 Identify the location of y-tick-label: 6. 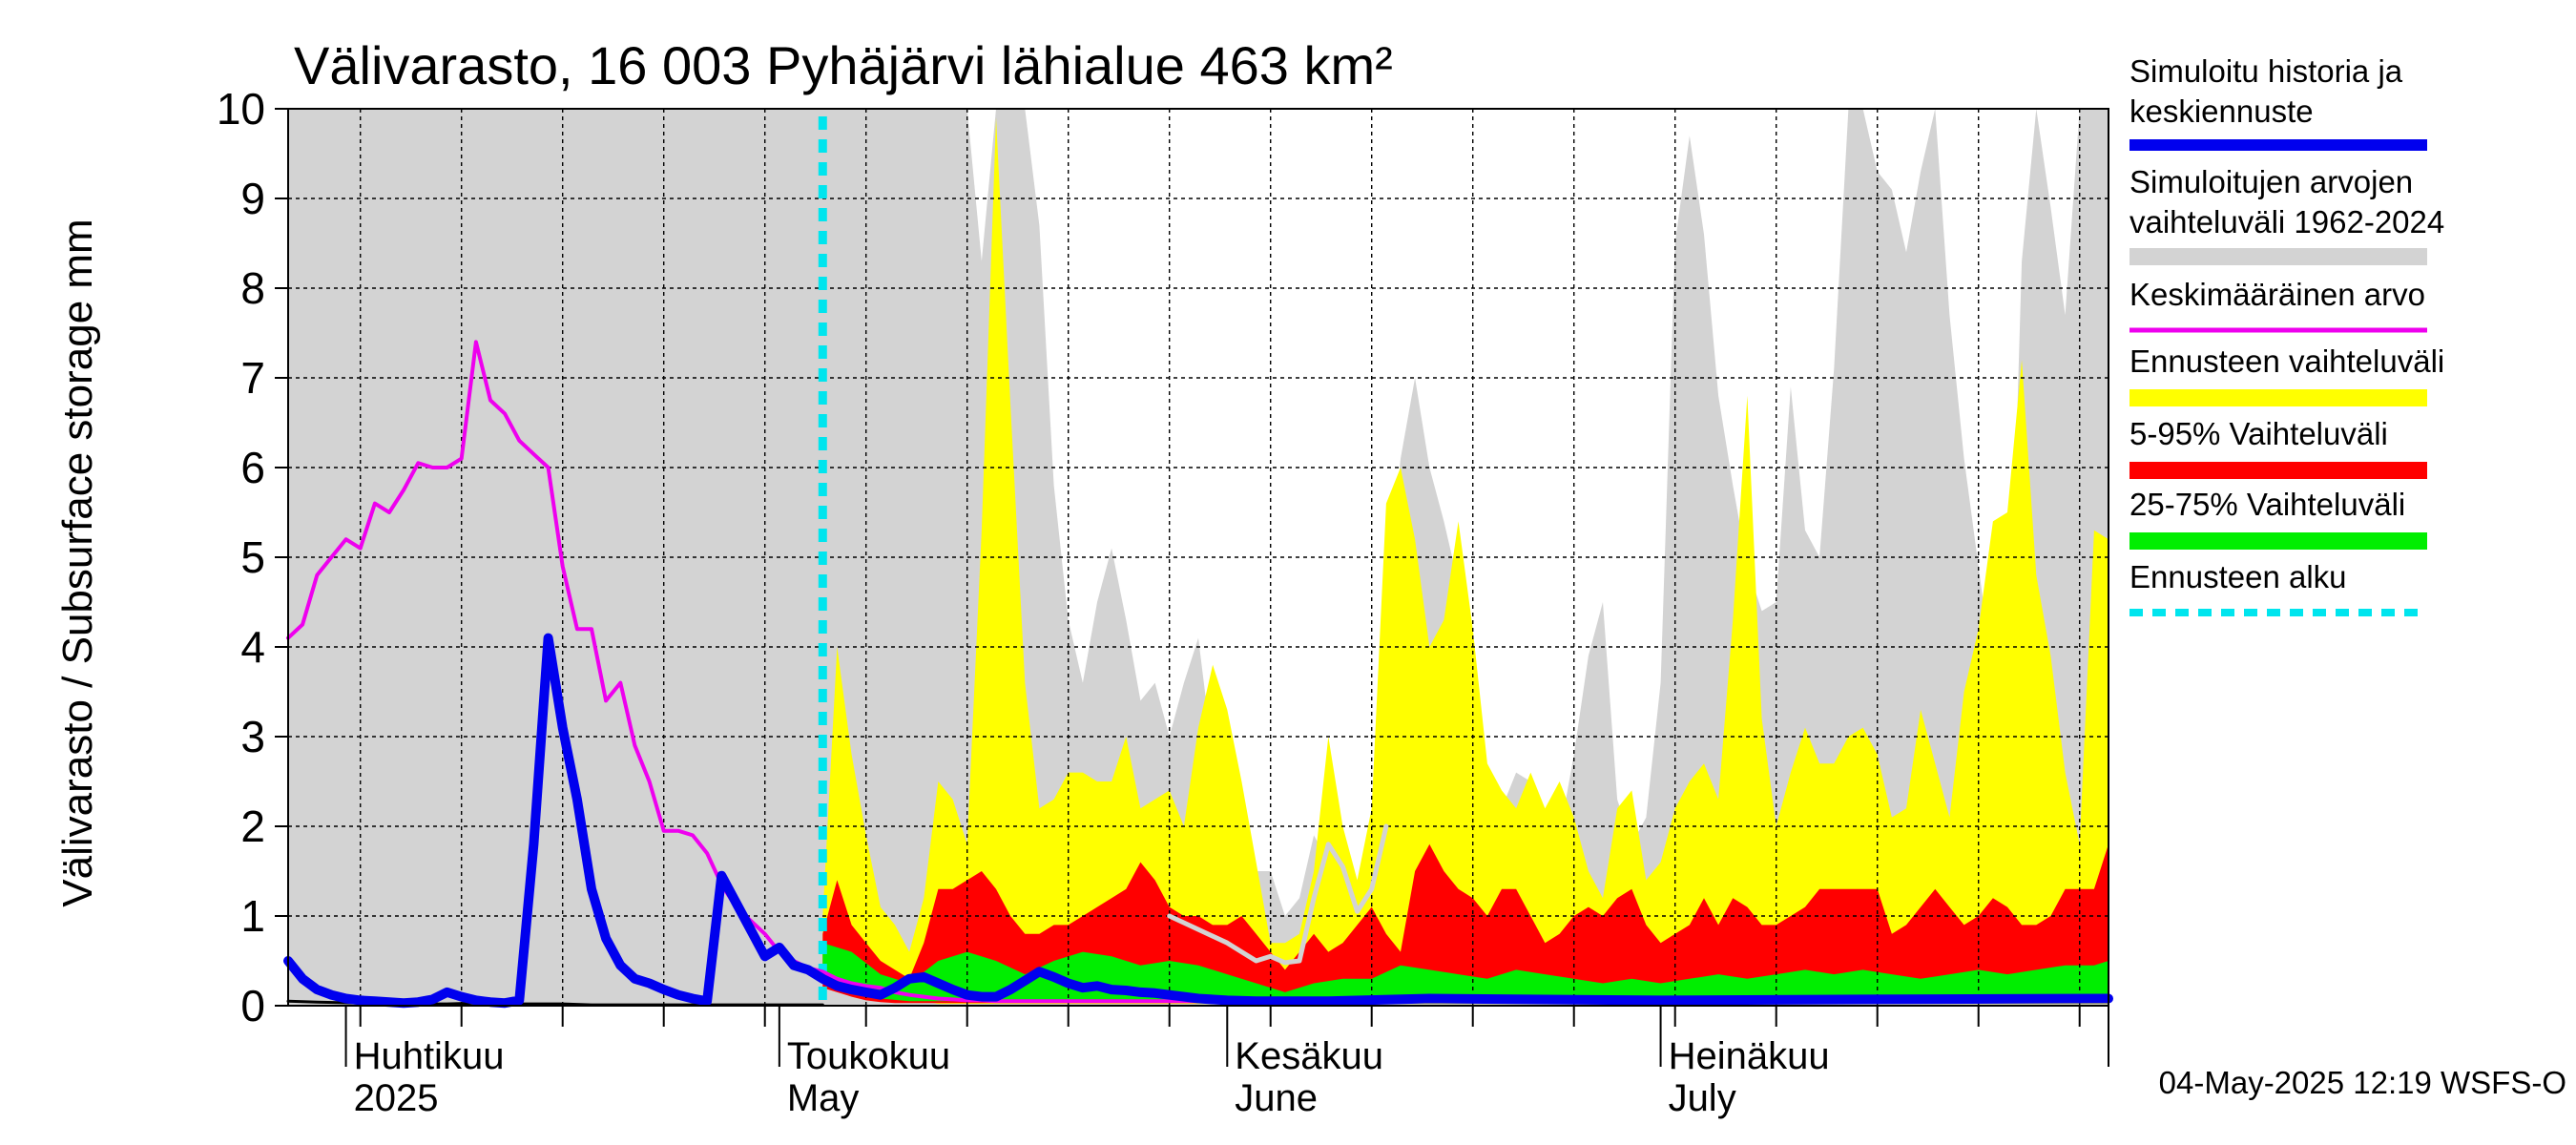
(252, 468).